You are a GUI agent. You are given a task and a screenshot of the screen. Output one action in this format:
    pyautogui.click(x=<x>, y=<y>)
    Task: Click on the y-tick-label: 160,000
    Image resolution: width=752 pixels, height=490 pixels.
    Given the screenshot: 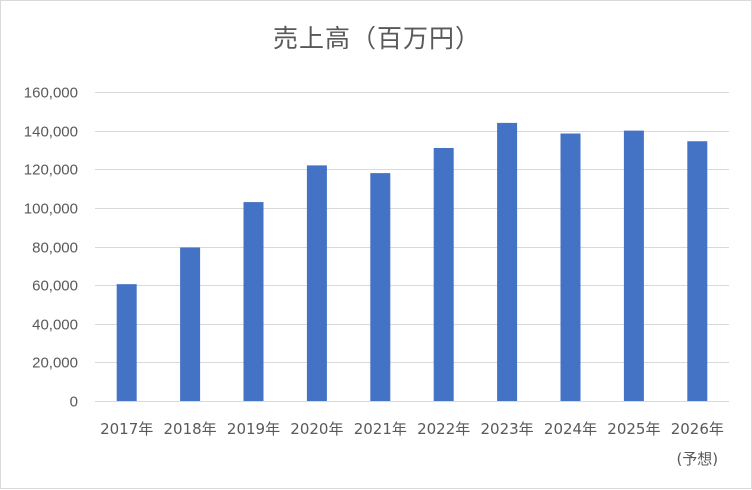 What is the action you would take?
    pyautogui.click(x=51, y=93)
    